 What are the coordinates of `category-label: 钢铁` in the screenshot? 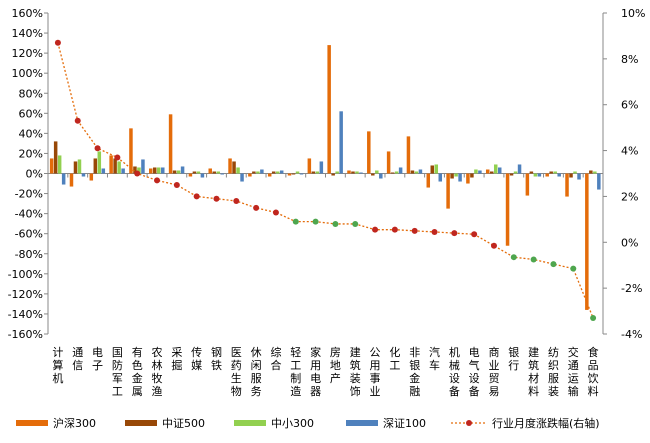 It's located at (216, 359).